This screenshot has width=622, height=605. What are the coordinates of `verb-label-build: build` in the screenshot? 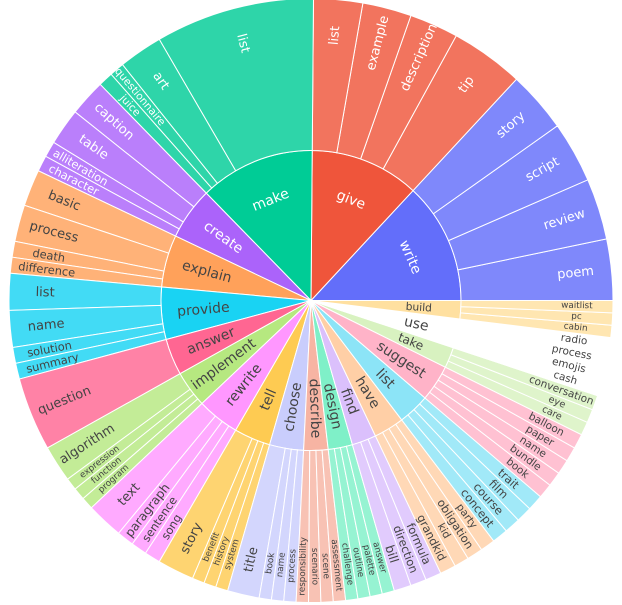 It's located at (418, 307).